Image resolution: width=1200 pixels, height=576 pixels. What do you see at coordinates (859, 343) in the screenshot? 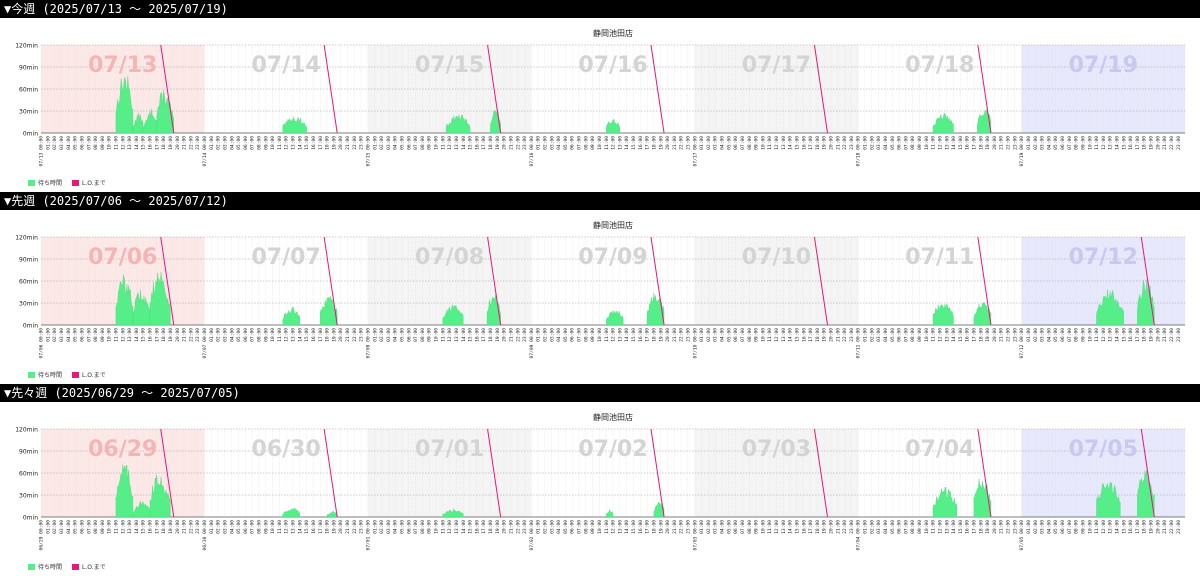
I see `x-tick-label: 07/11 00:00` at bounding box center [859, 343].